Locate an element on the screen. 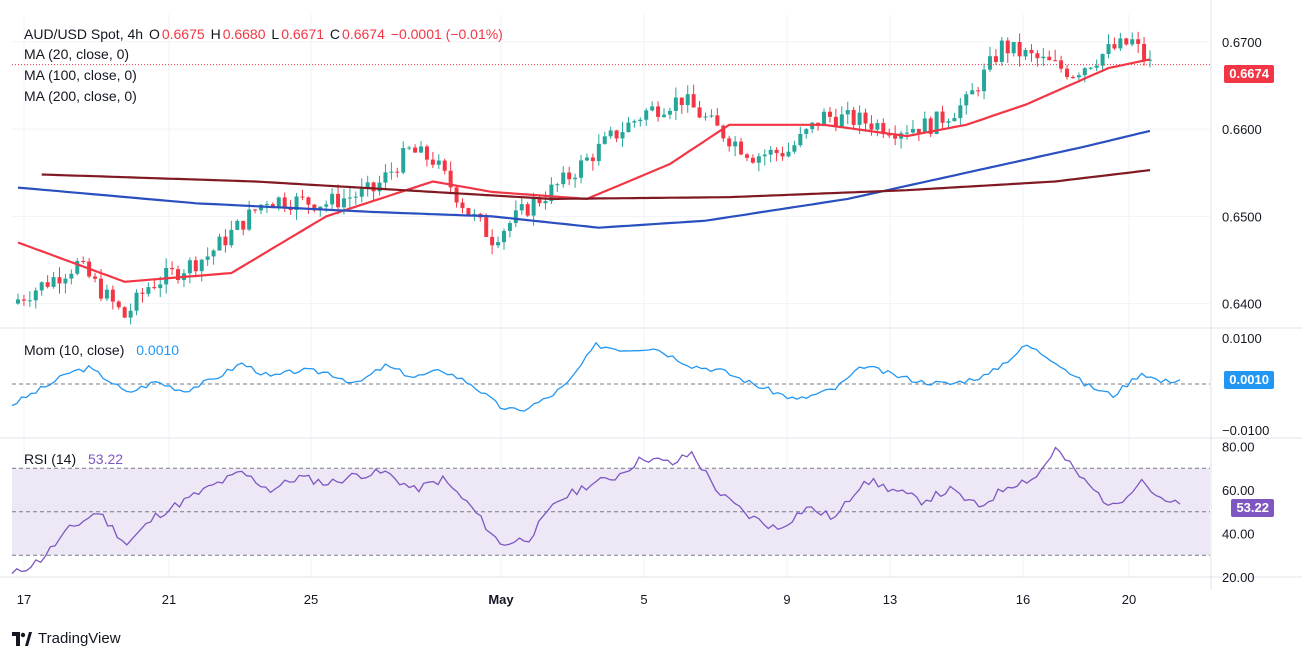  tradingview-logo: TradingView is located at coordinates (66, 638).